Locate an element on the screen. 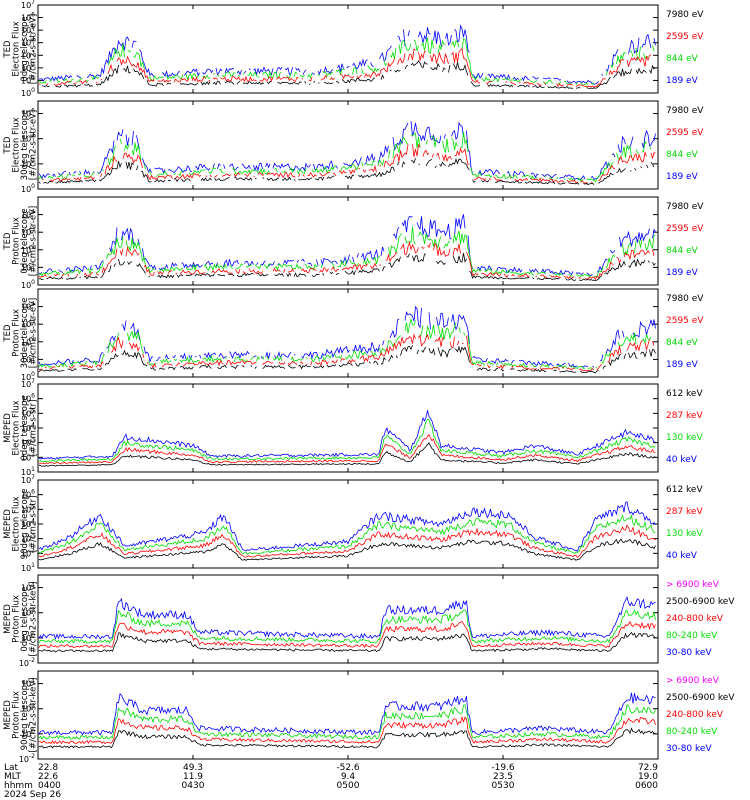  footer-value: 0400 is located at coordinates (49, 786).